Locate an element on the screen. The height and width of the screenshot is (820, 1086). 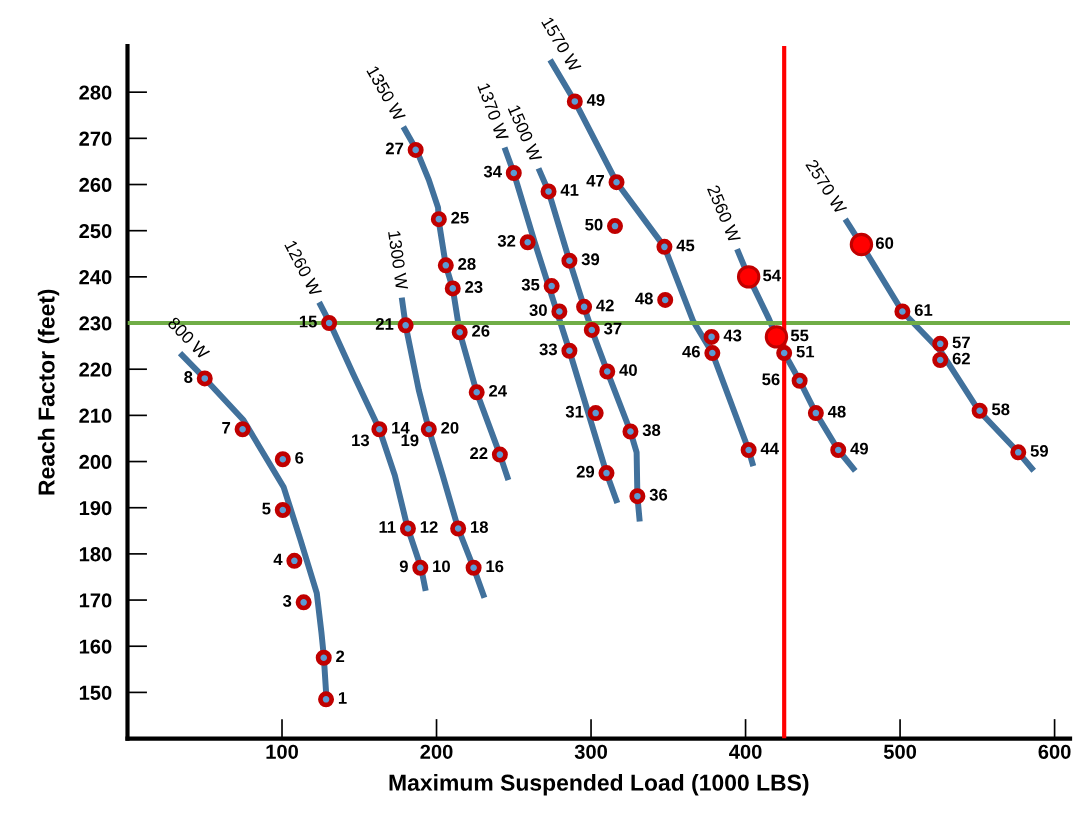
y-tick-label: 180 is located at coordinates (95, 554).